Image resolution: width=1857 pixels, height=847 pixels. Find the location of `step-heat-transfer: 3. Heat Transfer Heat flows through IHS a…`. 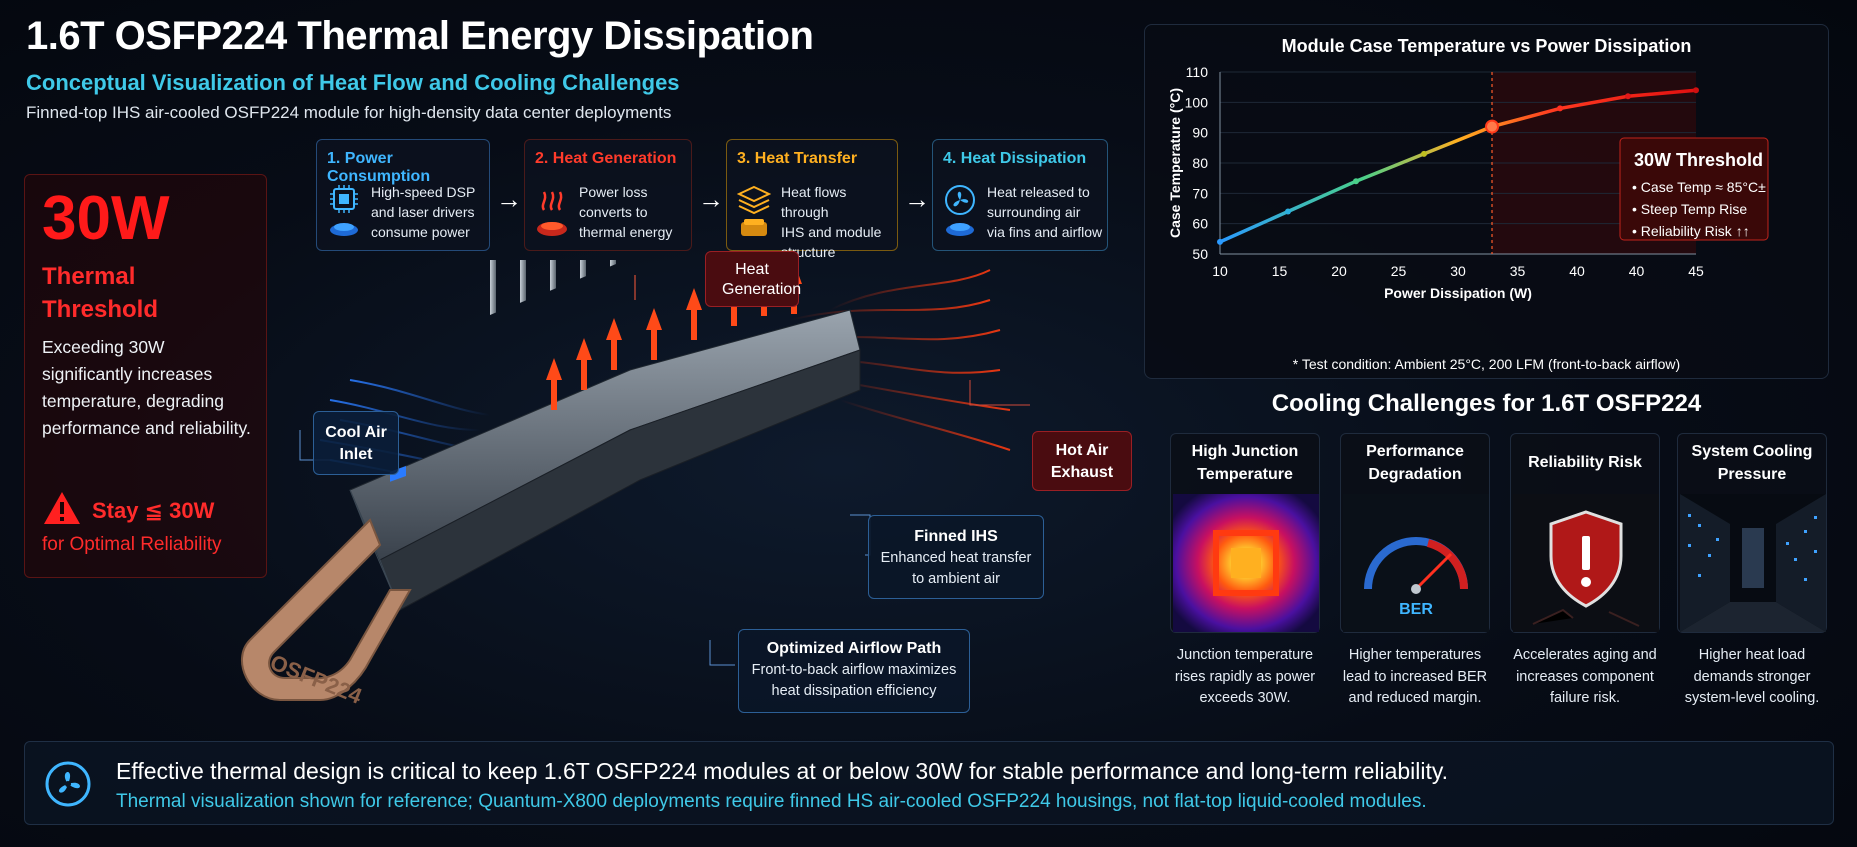

step-heat-transfer: 3. Heat Transfer Heat flows through IHS a… is located at coordinates (812, 199).